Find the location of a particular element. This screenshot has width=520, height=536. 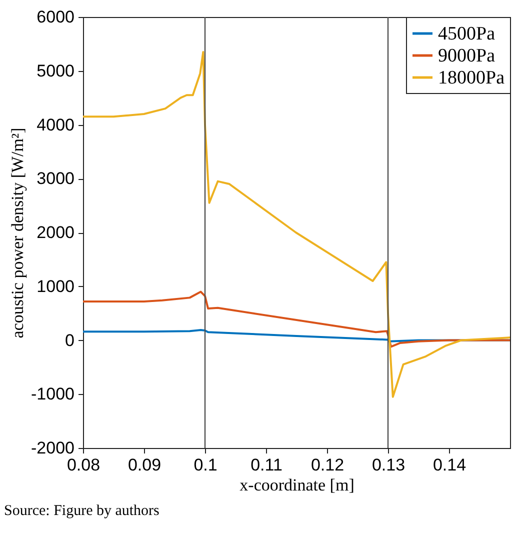

y-tick-label: 1000 is located at coordinates (55, 286).